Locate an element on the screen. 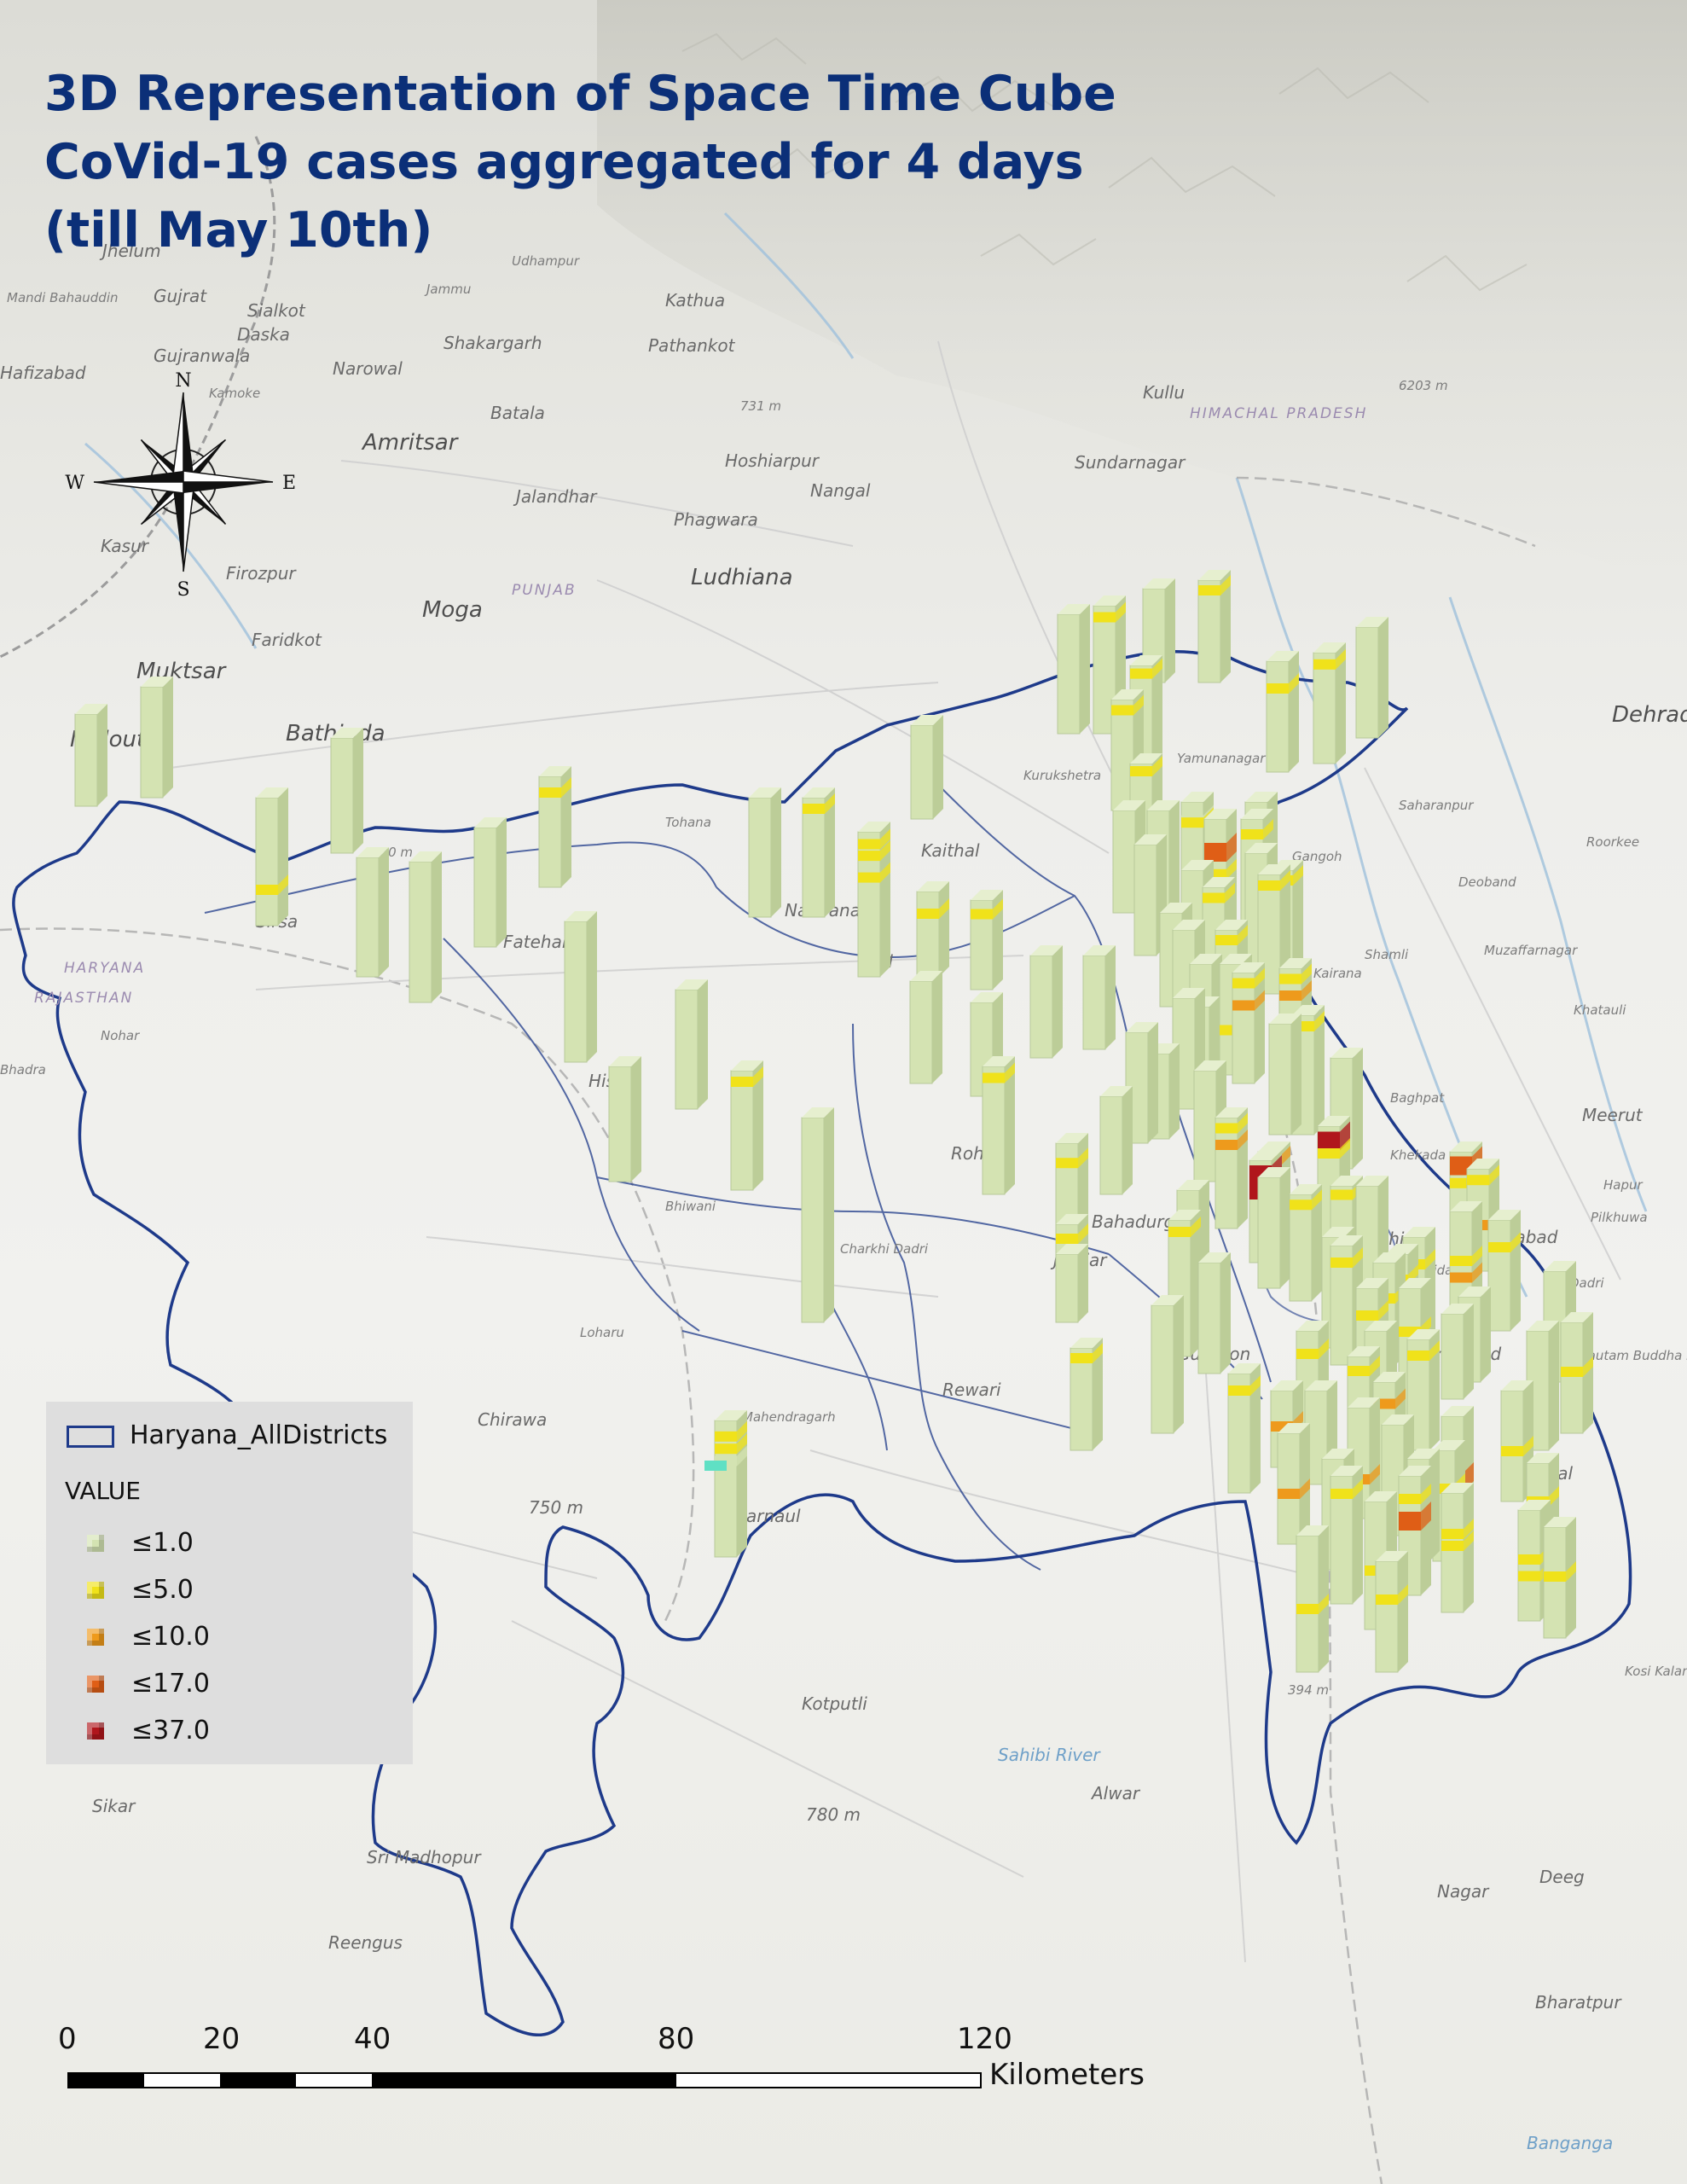  place-label: Gujrat is located at coordinates (180, 296).